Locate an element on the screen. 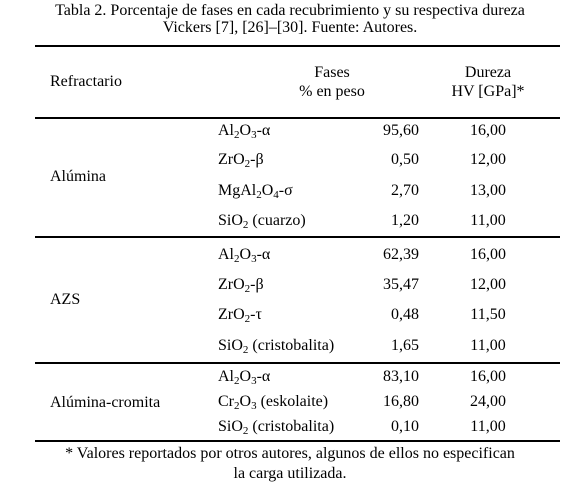  hardness: 11,50 is located at coordinates (488, 314).